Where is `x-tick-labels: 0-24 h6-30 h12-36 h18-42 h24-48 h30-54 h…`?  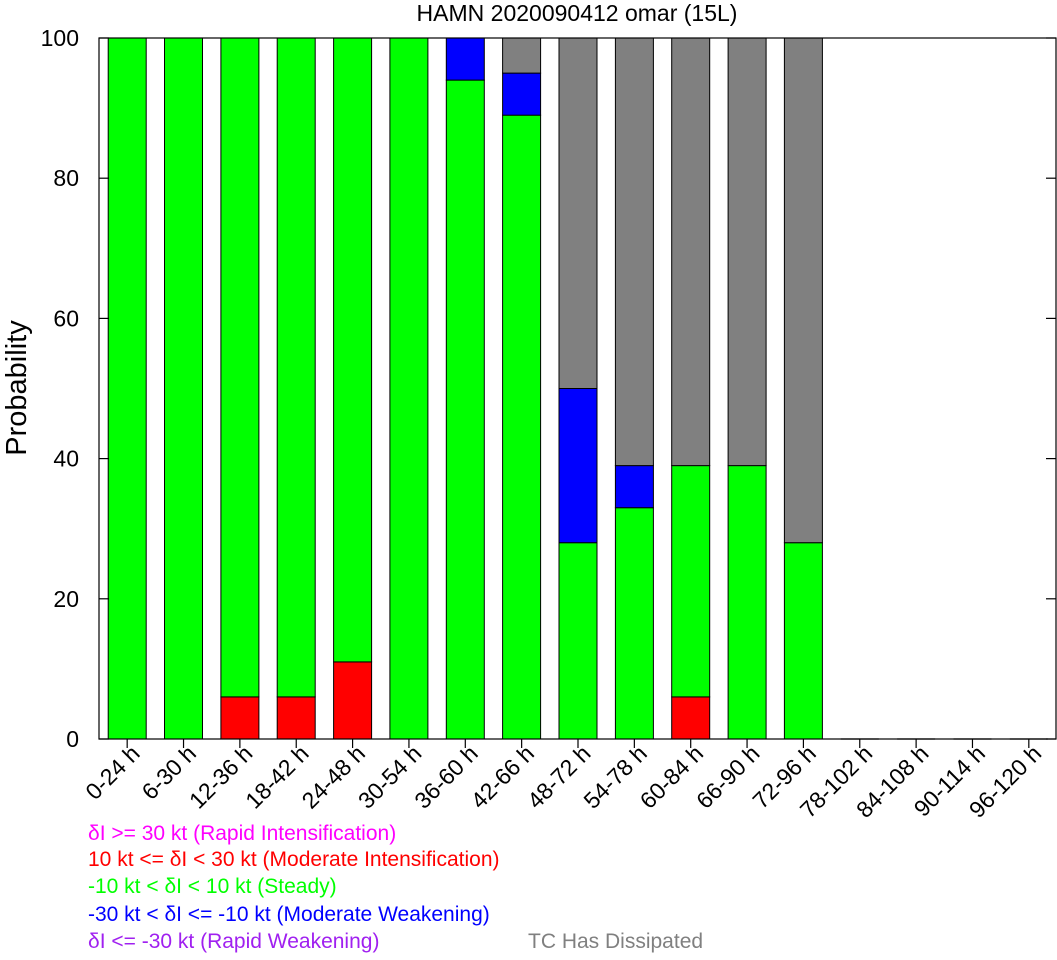
x-tick-labels: 0-24 h6-30 h12-36 h18-42 h24-48 h30-54 h… is located at coordinates (563, 781).